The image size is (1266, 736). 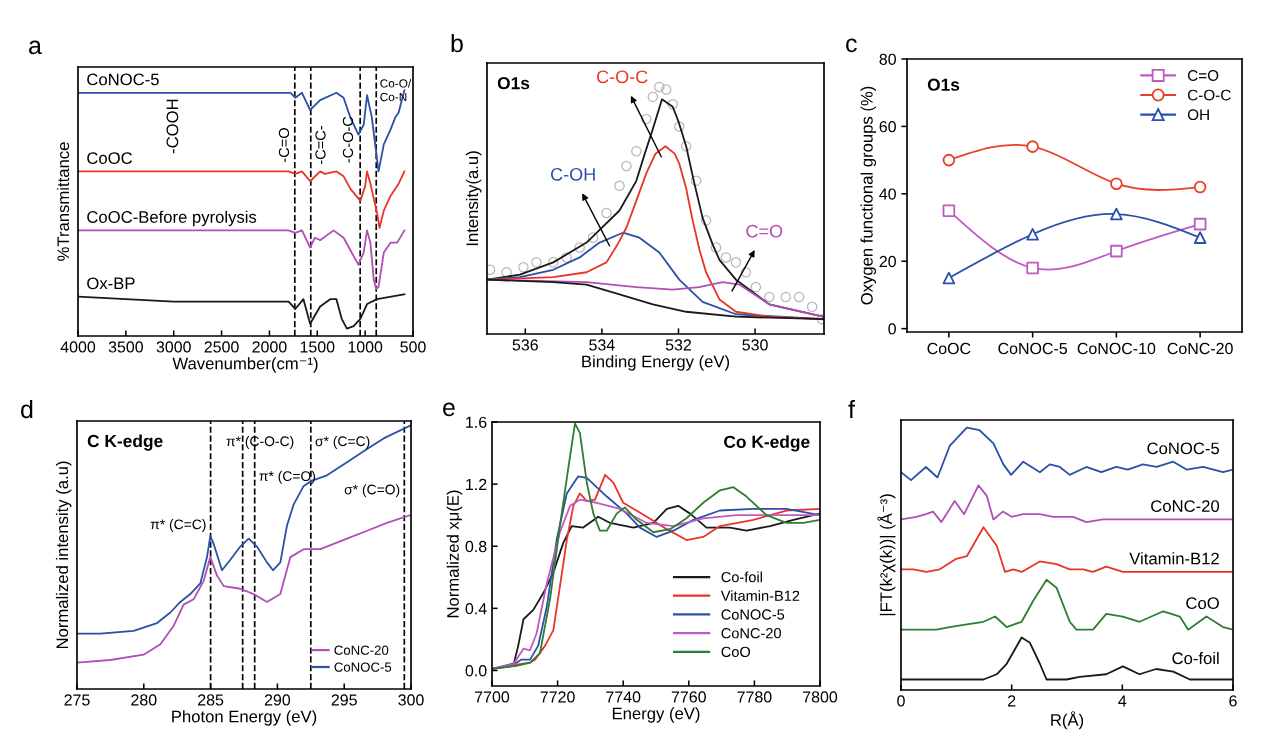 What do you see at coordinates (949, 348) in the screenshot?
I see `x-tick-label: CoOC` at bounding box center [949, 348].